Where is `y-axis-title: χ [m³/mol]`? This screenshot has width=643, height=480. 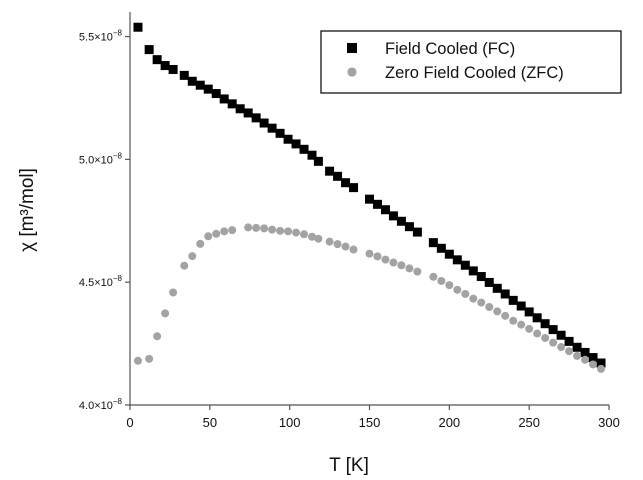
y-axis-title: χ [m³/mol] is located at coordinates (27, 210).